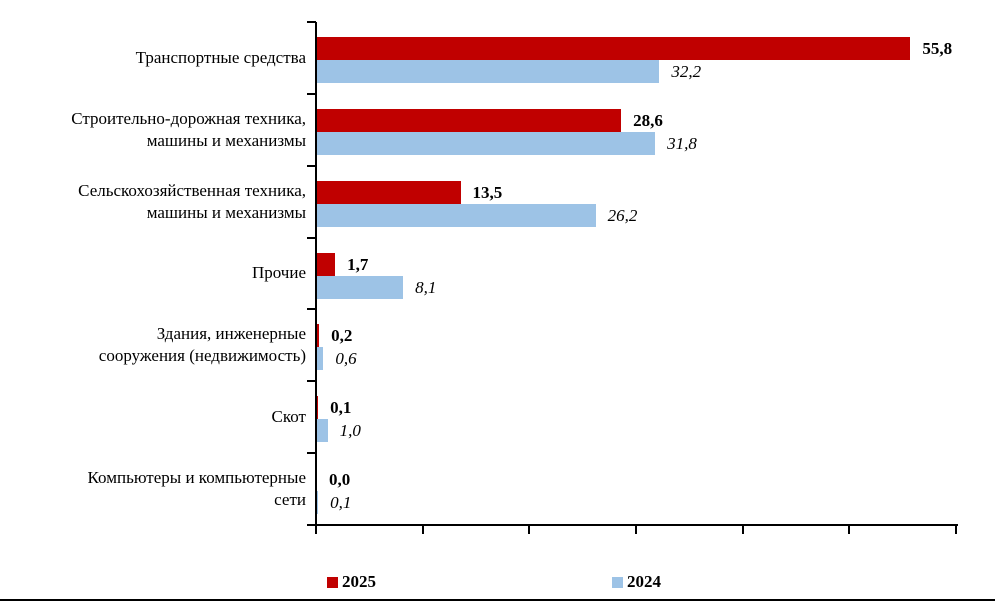 The image size is (995, 613). I want to click on value-label-2024-3: 8,1, so click(426, 287).